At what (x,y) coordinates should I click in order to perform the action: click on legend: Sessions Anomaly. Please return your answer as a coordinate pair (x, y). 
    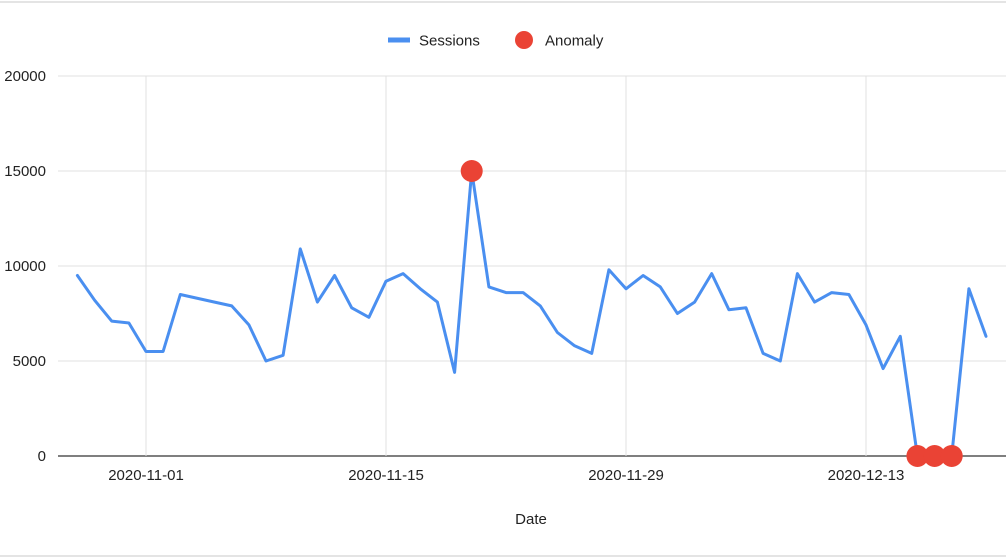
    Looking at the image, I should click on (496, 40).